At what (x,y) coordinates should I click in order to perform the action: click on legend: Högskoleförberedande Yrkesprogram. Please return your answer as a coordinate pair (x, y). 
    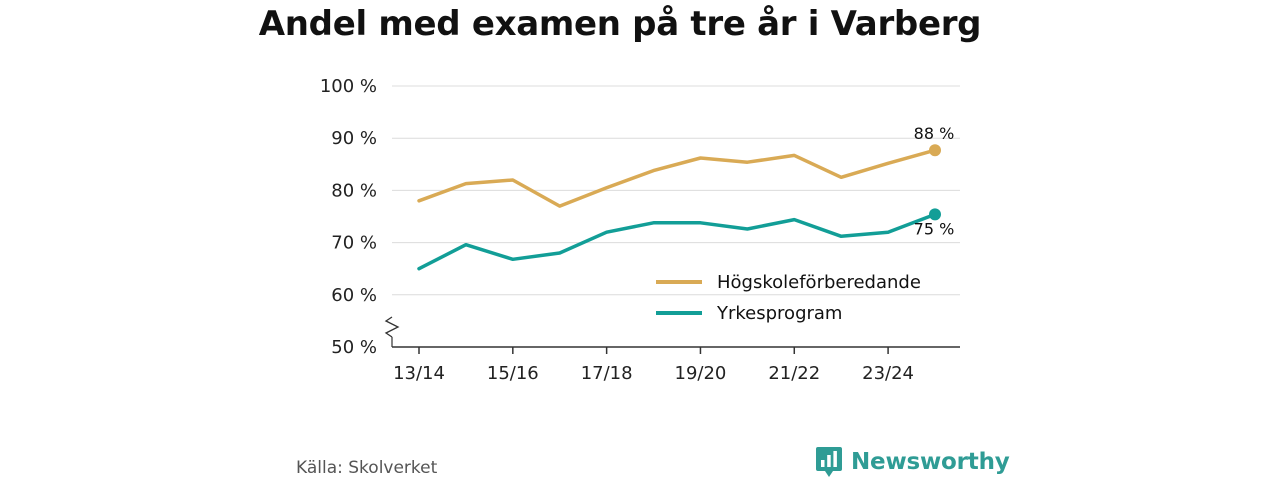
    Looking at the image, I should click on (788, 298).